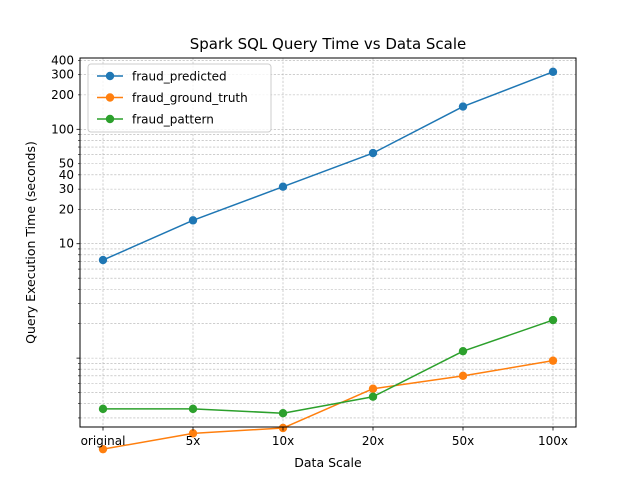 The width and height of the screenshot is (640, 480). Describe the element at coordinates (190, 98) in the screenshot. I see `legend-label-fraud-ground-truth: fraud_ground_truth` at that location.